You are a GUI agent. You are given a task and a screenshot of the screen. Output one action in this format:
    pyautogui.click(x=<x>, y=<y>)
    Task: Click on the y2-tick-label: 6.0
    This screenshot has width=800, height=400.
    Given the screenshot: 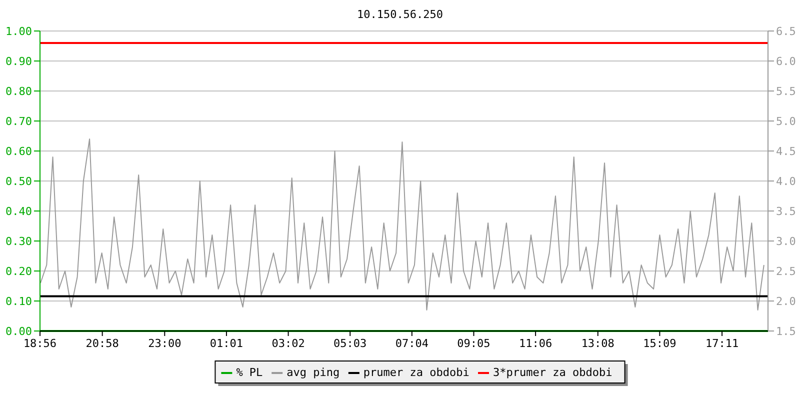 What is the action you would take?
    pyautogui.click(x=786, y=61)
    